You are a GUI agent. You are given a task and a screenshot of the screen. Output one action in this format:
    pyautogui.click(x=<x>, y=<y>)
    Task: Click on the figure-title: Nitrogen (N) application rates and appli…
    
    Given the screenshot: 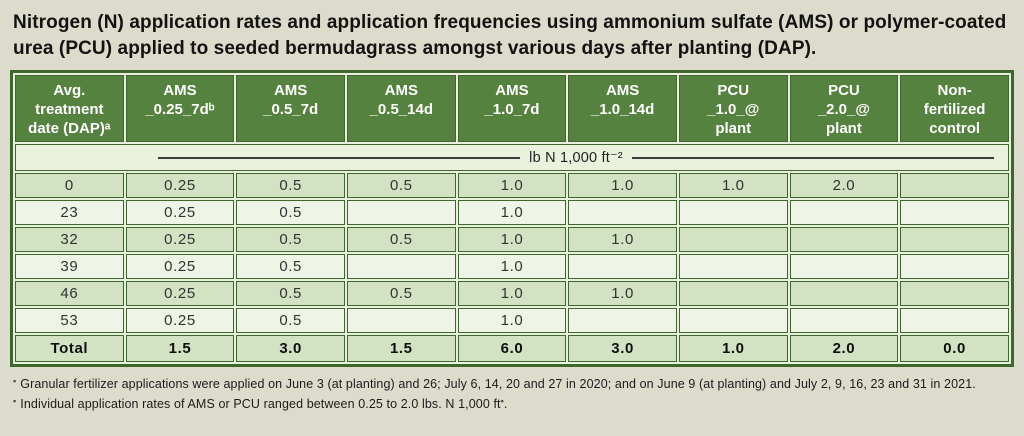 What is the action you would take?
    pyautogui.click(x=510, y=35)
    